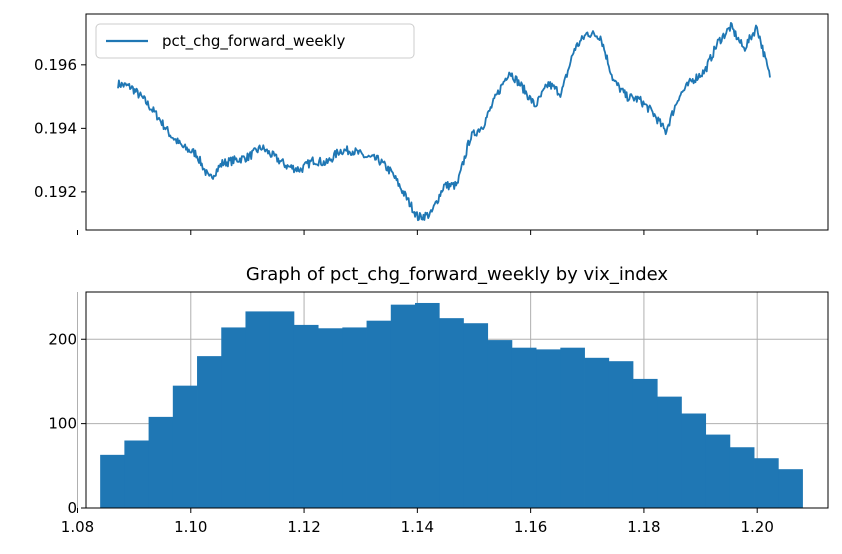 The height and width of the screenshot is (554, 842). I want to click on x-tick-label: 1.14, so click(417, 527).